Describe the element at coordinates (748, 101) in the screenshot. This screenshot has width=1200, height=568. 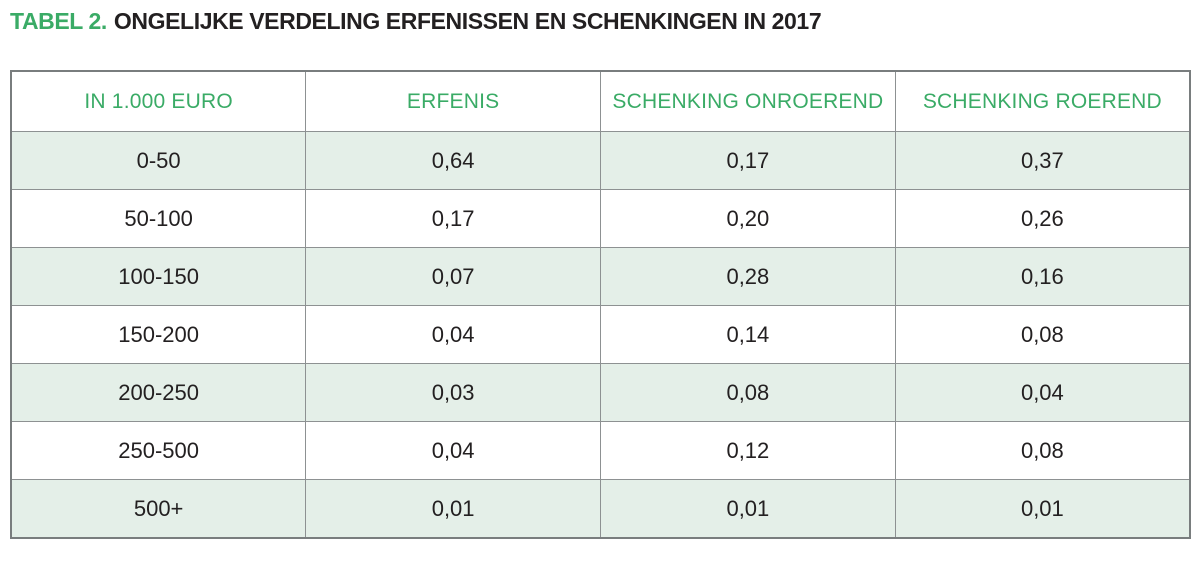
I see `column-header-schenking-onroerend: SCHENKING ONROEREND` at that location.